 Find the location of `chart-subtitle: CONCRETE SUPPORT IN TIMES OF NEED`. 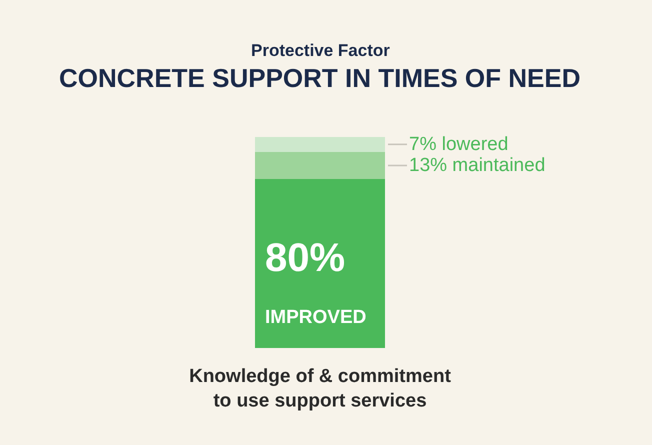

chart-subtitle: CONCRETE SUPPORT IN TIMES OF NEED is located at coordinates (319, 78).